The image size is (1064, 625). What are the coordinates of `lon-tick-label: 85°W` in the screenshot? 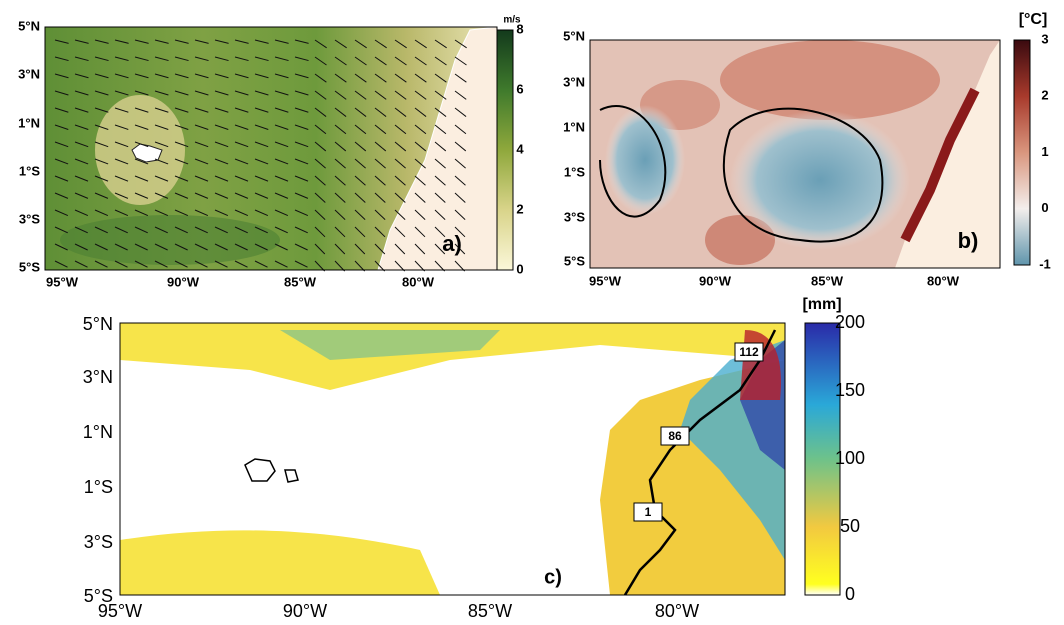 It's located at (827, 280).